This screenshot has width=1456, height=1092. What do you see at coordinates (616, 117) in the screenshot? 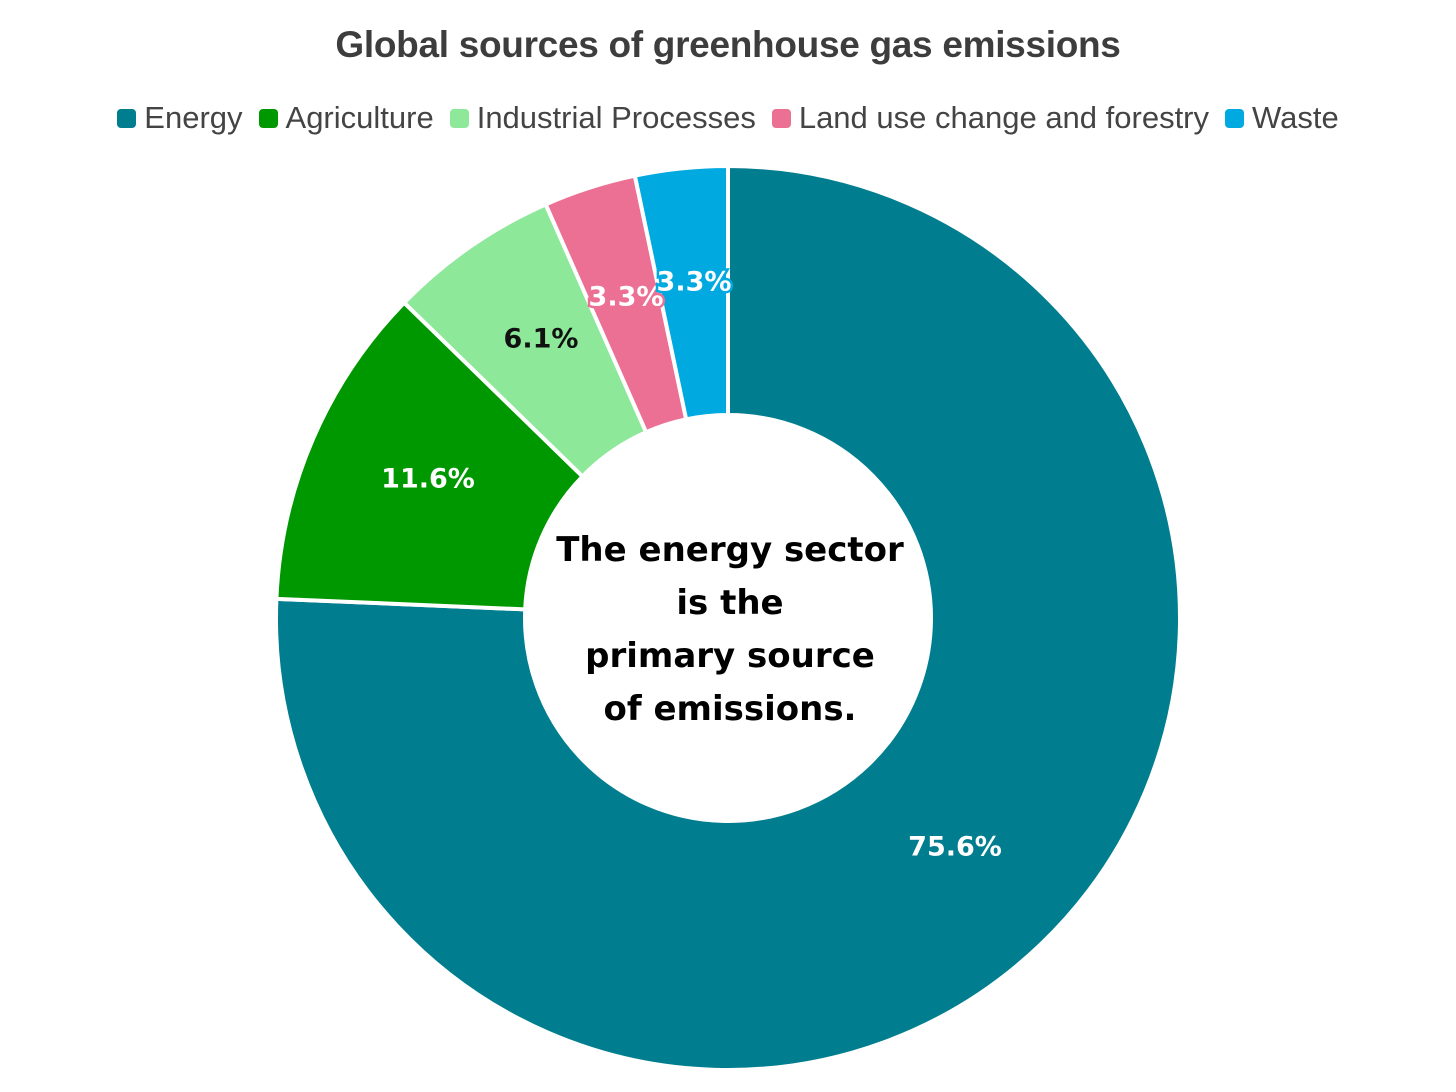
I see `legend-label-industrial-processes: Industrial Processes` at bounding box center [616, 117].